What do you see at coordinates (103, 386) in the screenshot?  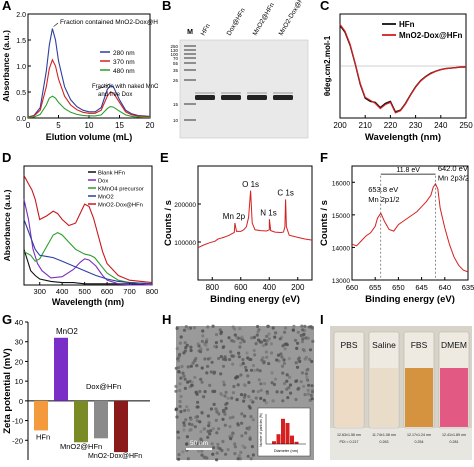 I see `category-label: Dox@HFn` at bounding box center [103, 386].